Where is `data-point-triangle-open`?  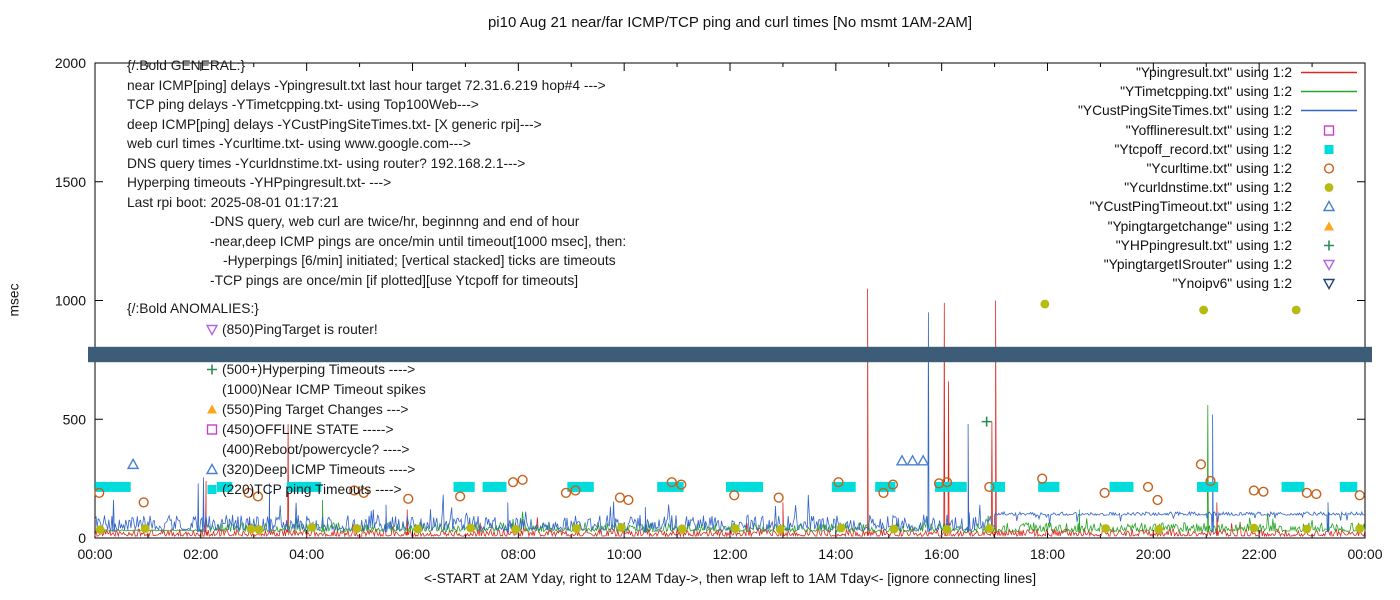 data-point-triangle-open is located at coordinates (902, 460).